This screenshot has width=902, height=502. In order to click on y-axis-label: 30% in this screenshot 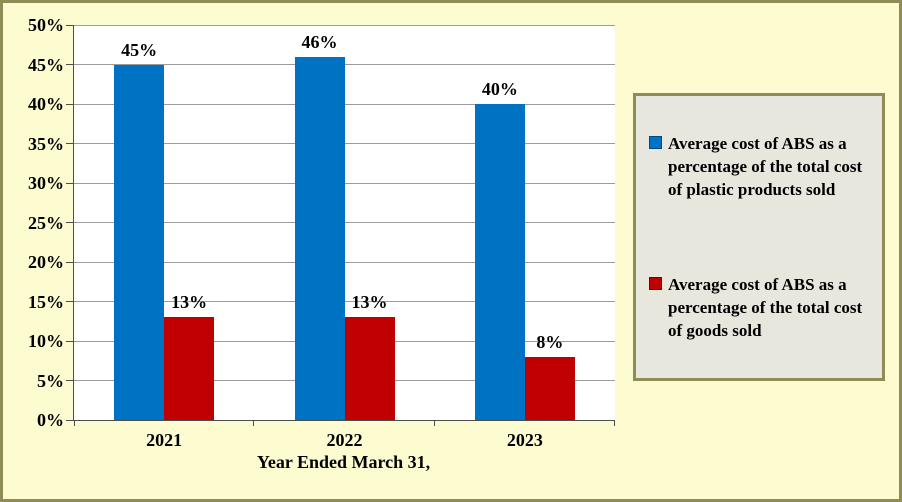, I will do `click(46, 183)`.